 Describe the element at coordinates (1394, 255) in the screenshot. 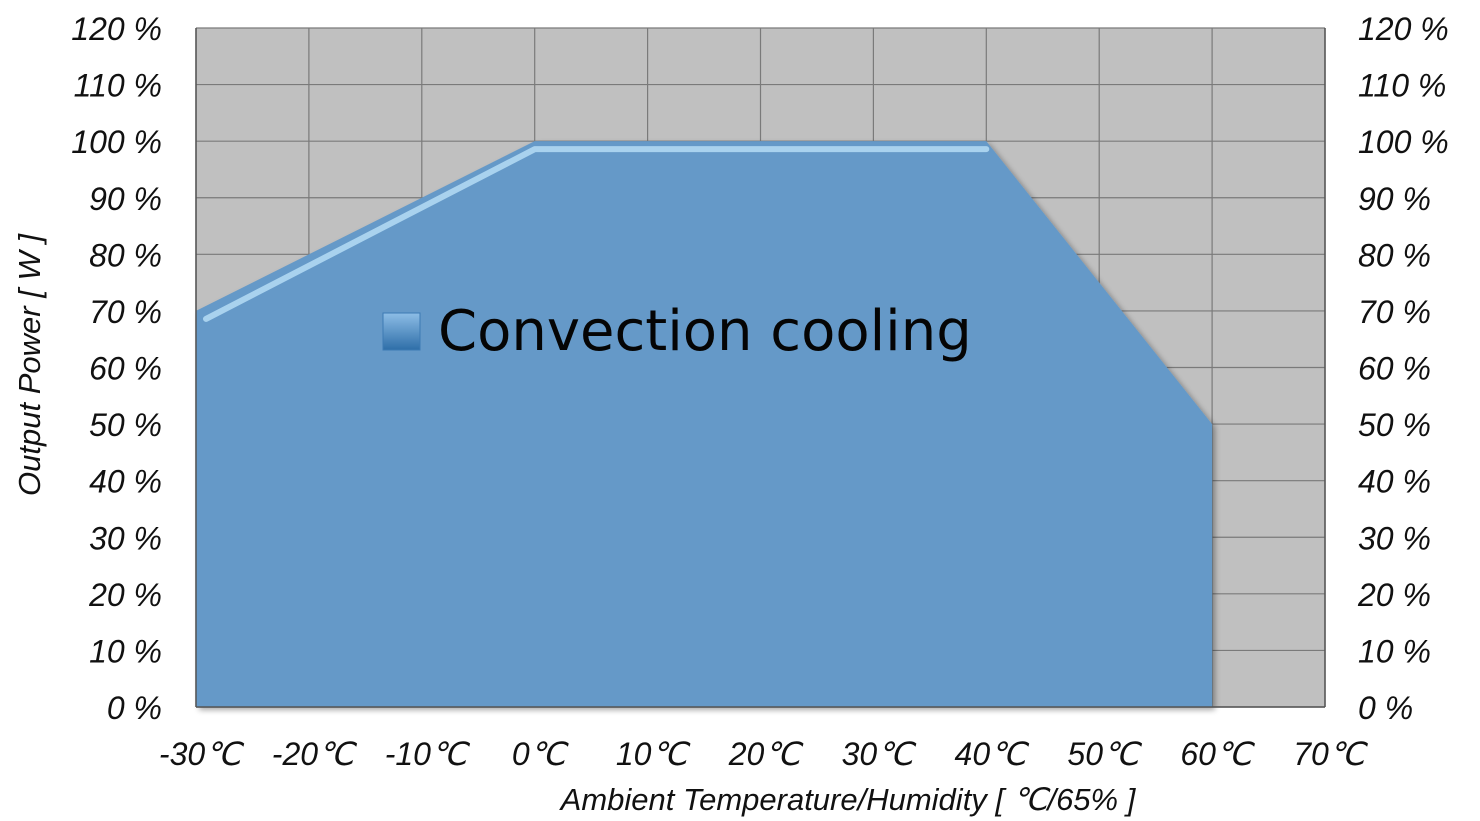

I see `y-tick-label-right: 80 %` at that location.